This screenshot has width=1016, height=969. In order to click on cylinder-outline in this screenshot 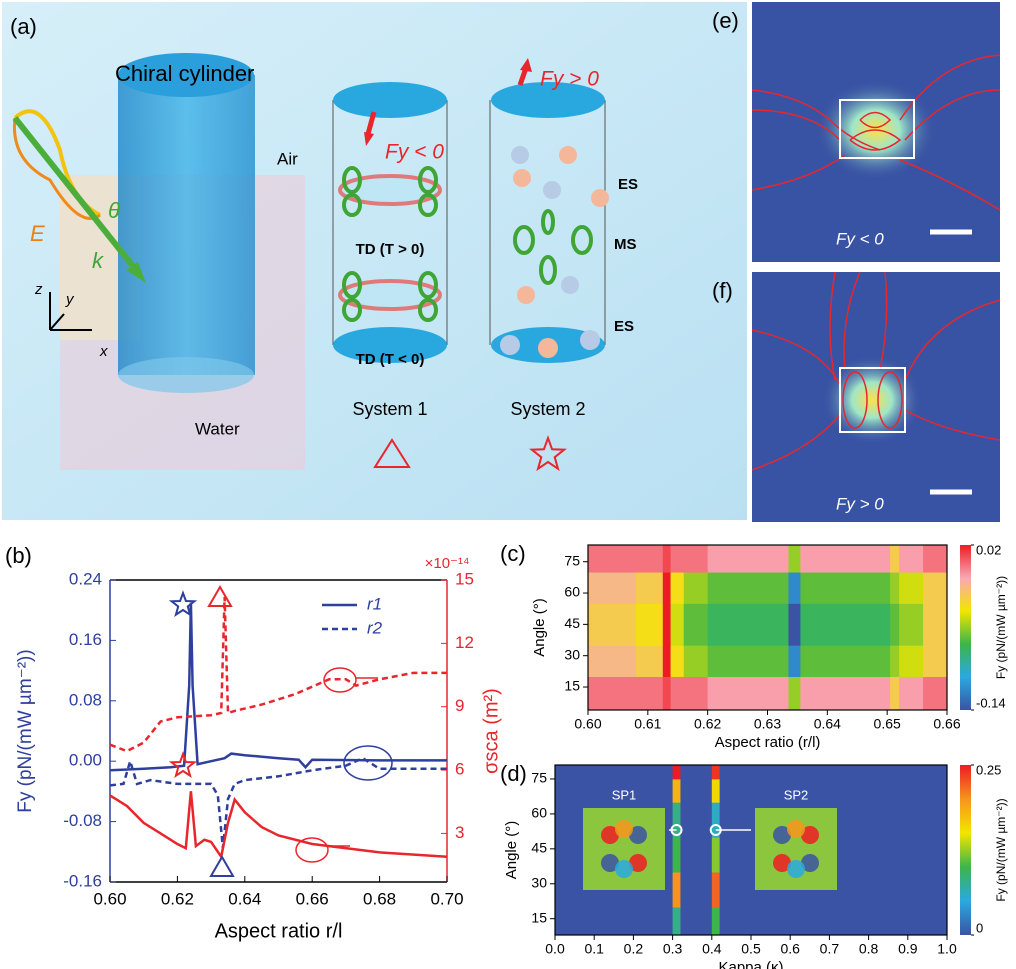, I will do `click(872, 400)`.